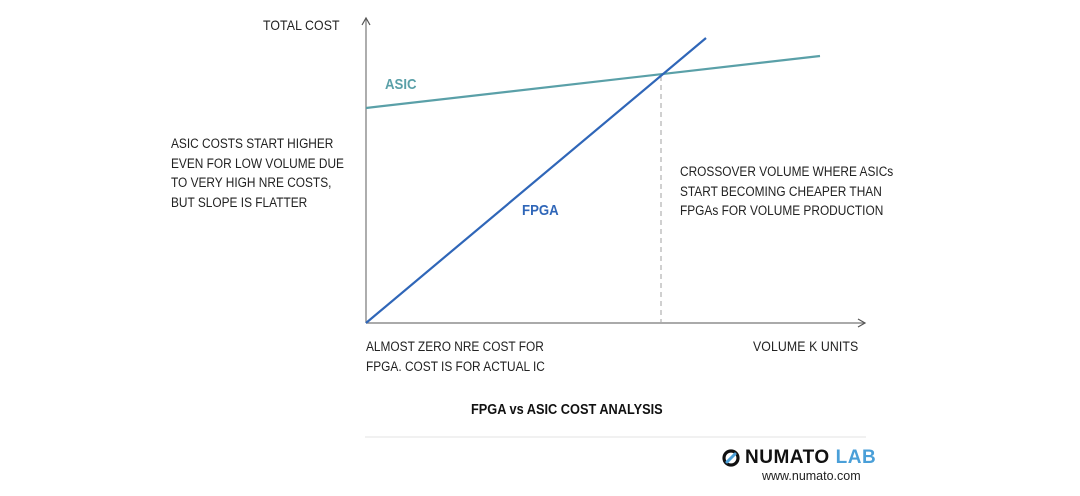 Image resolution: width=1080 pixels, height=496 pixels. Describe the element at coordinates (787, 457) in the screenshot. I see `brand-name: NUMATO` at that location.